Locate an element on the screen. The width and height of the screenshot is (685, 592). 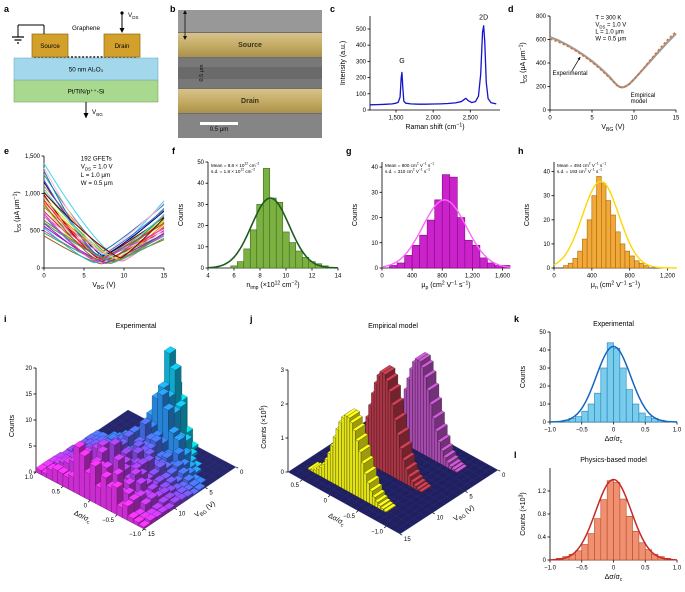
panel-letter-d: d is located at coordinates (511, 9).